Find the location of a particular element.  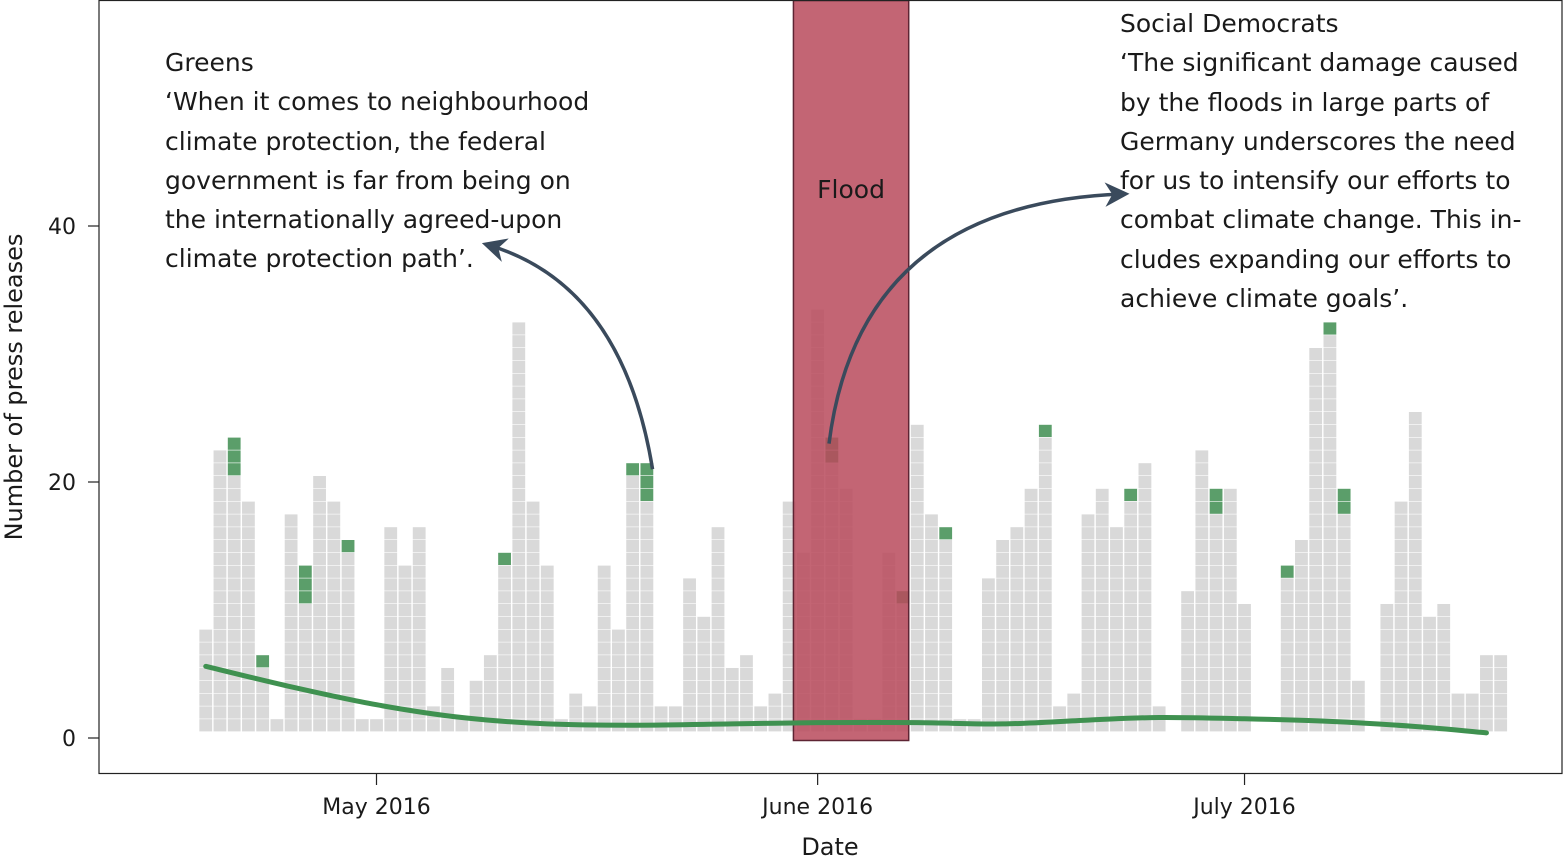

social-democrats-quote-line: cludes expanding our efforts to is located at coordinates (1316, 259).